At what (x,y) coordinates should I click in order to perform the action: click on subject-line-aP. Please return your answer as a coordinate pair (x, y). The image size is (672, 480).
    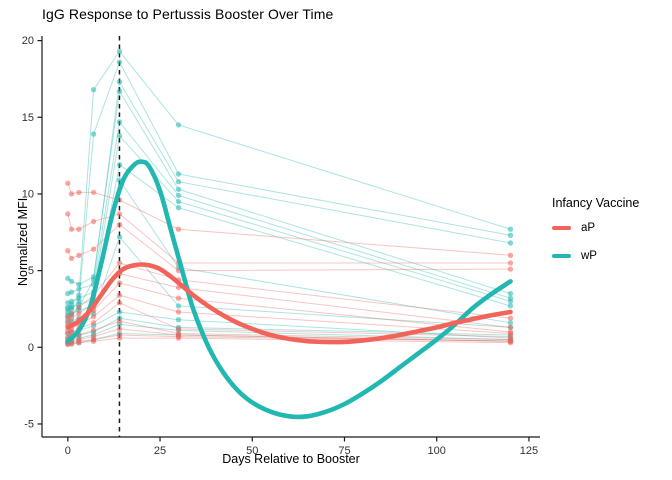
    Looking at the image, I should click on (289, 238).